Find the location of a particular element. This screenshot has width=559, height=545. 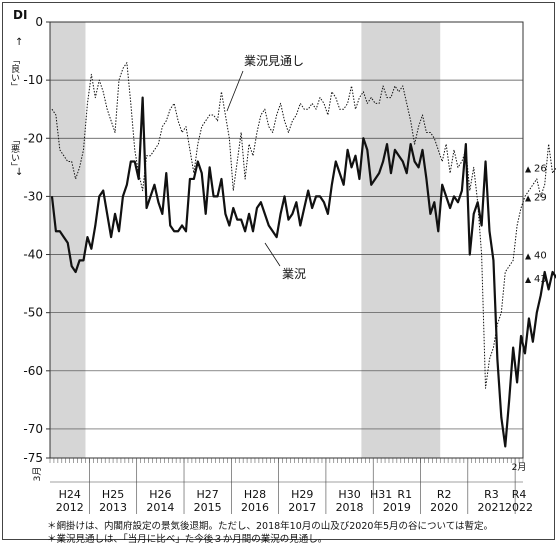

year-label: 2015 is located at coordinates (208, 507).